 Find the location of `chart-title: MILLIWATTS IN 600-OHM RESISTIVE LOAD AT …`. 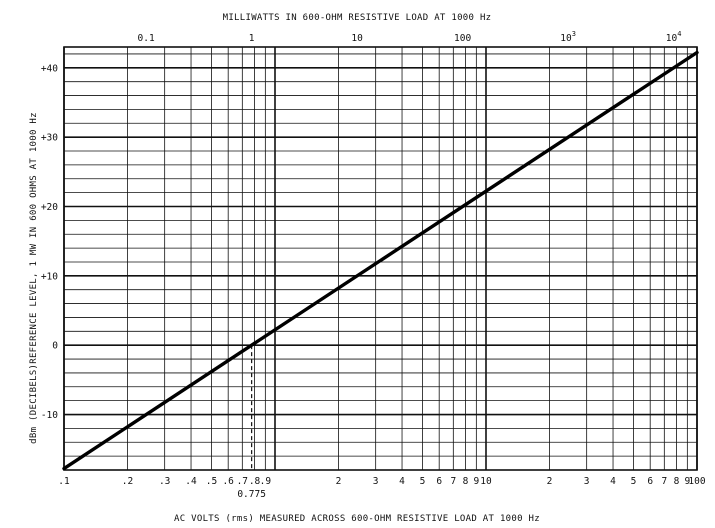

chart-title: MILLIWATTS IN 600-OHM RESISTIVE LOAD AT … is located at coordinates (357, 18).